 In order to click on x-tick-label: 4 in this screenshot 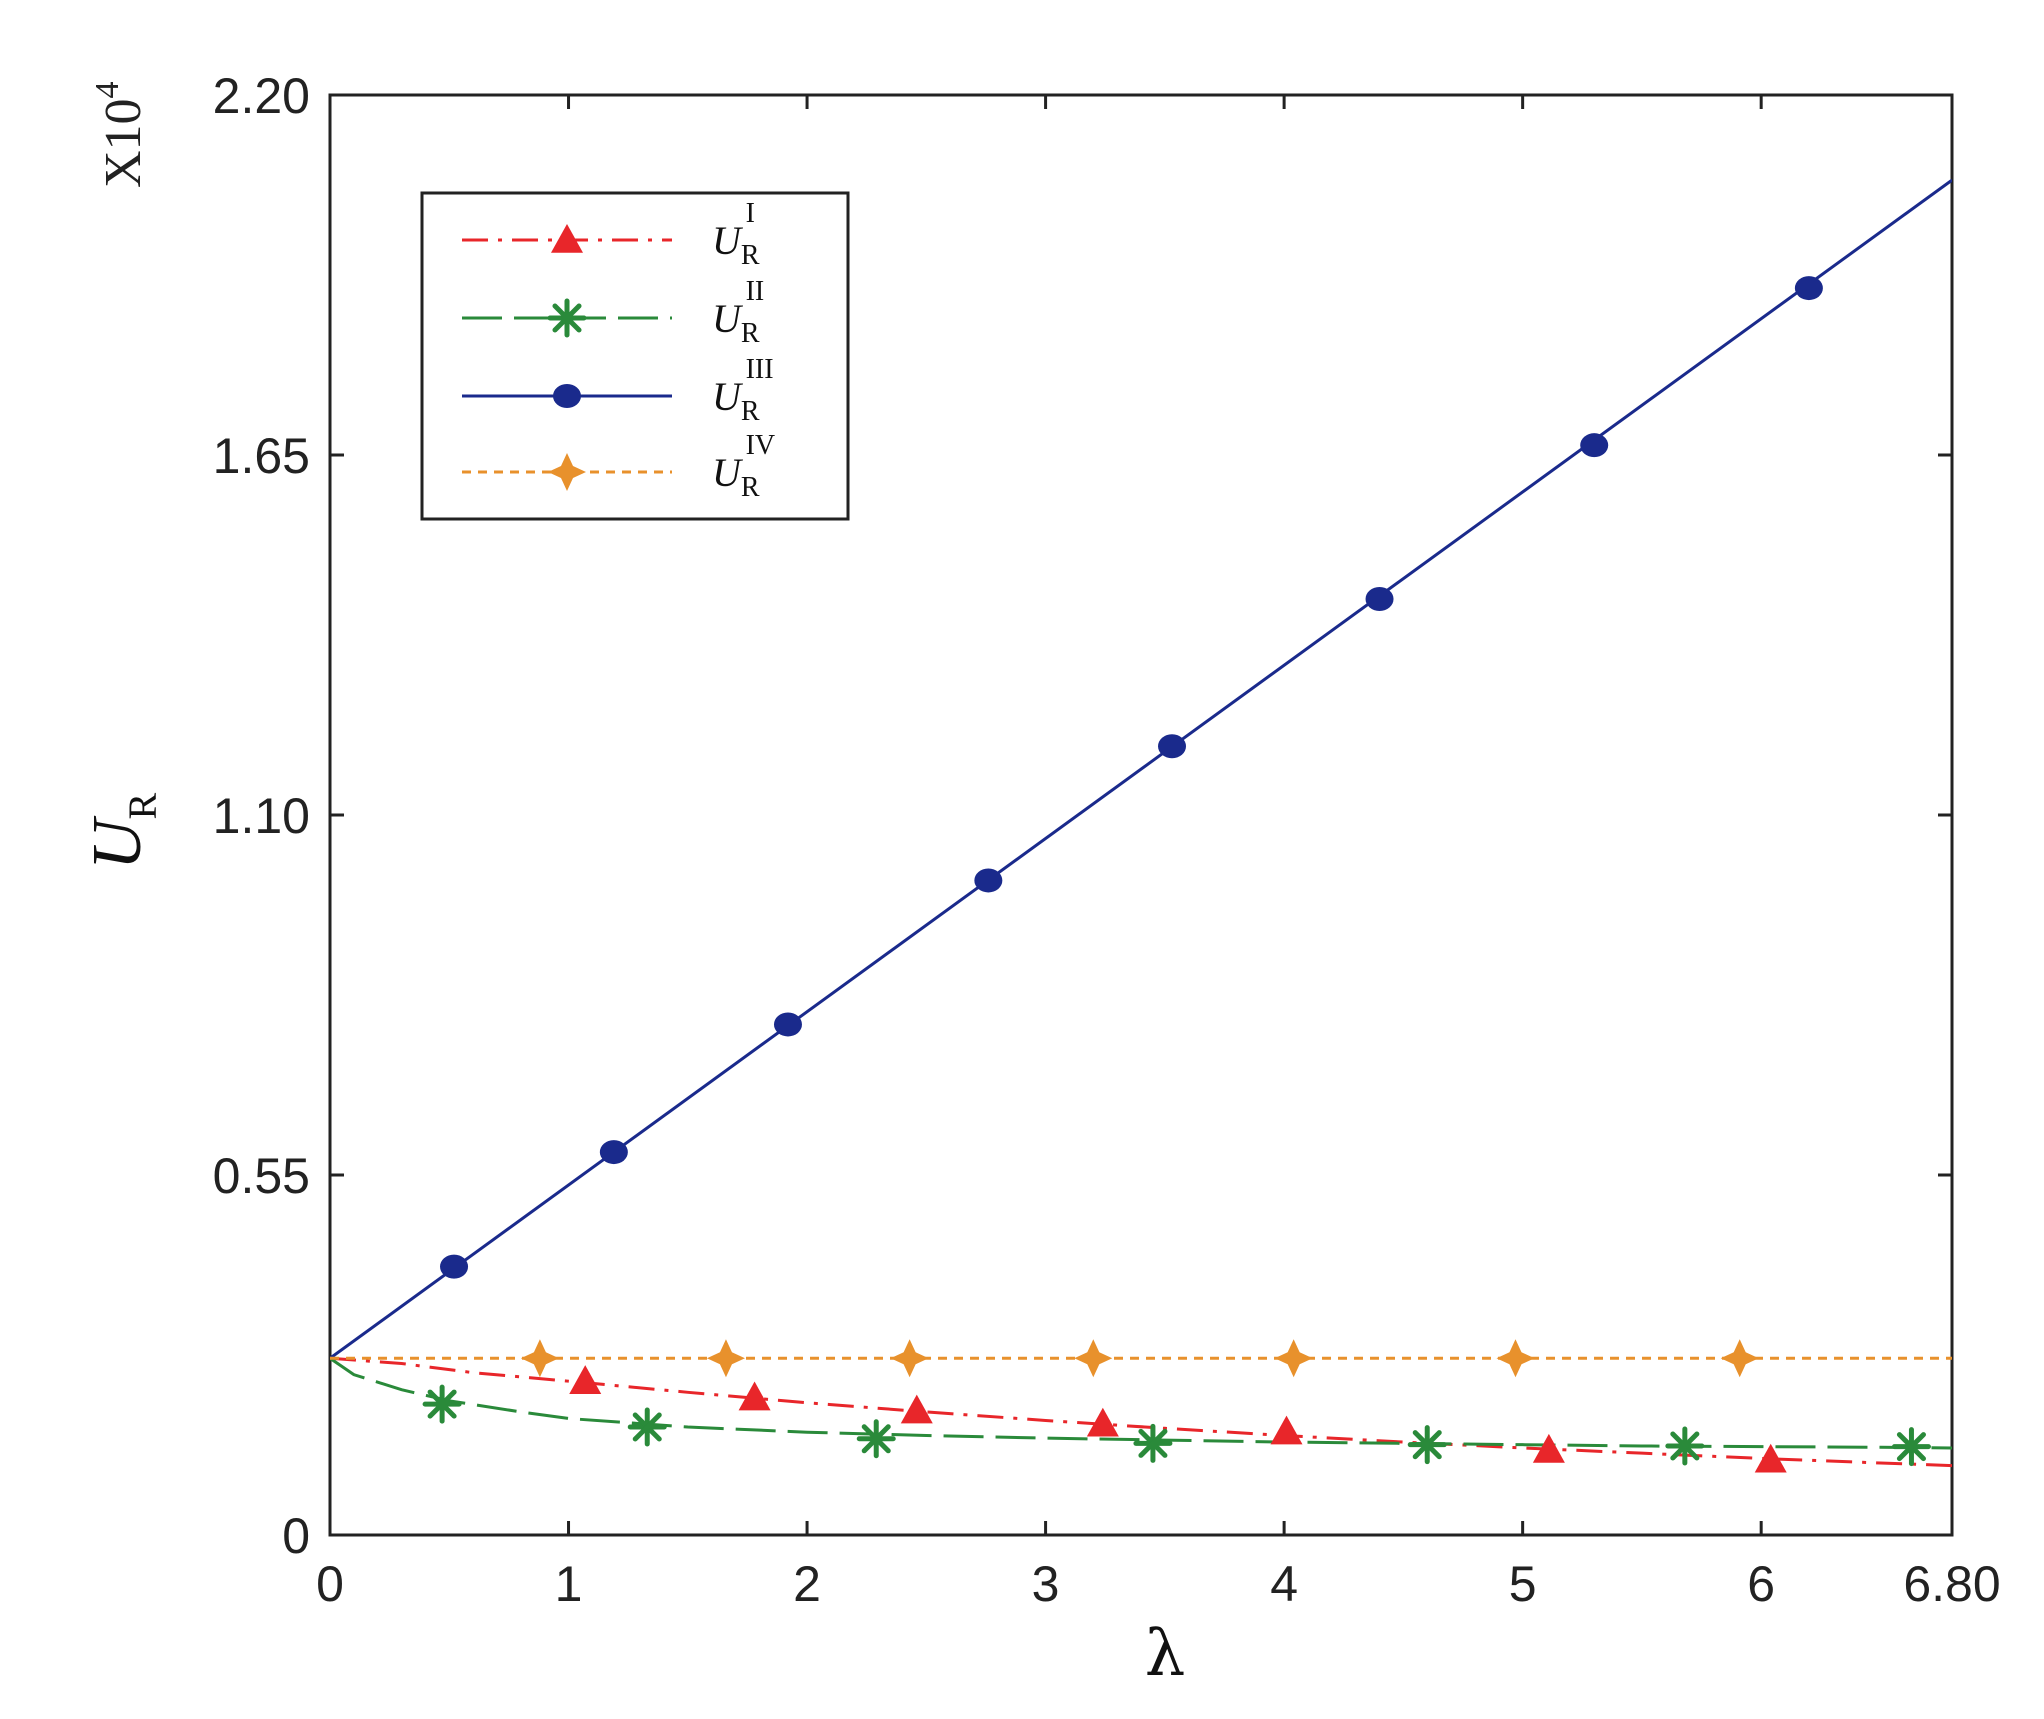, I will do `click(1284, 1584)`.